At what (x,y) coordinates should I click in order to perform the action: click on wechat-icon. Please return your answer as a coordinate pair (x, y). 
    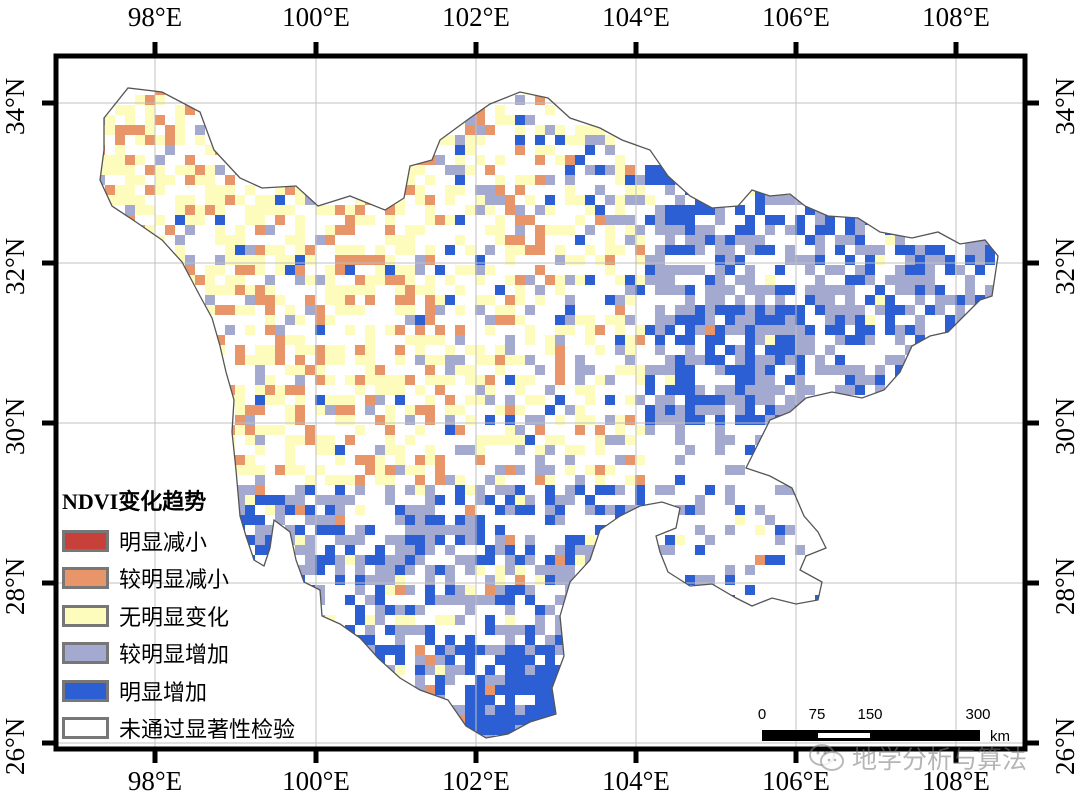
    Looking at the image, I should click on (827, 758).